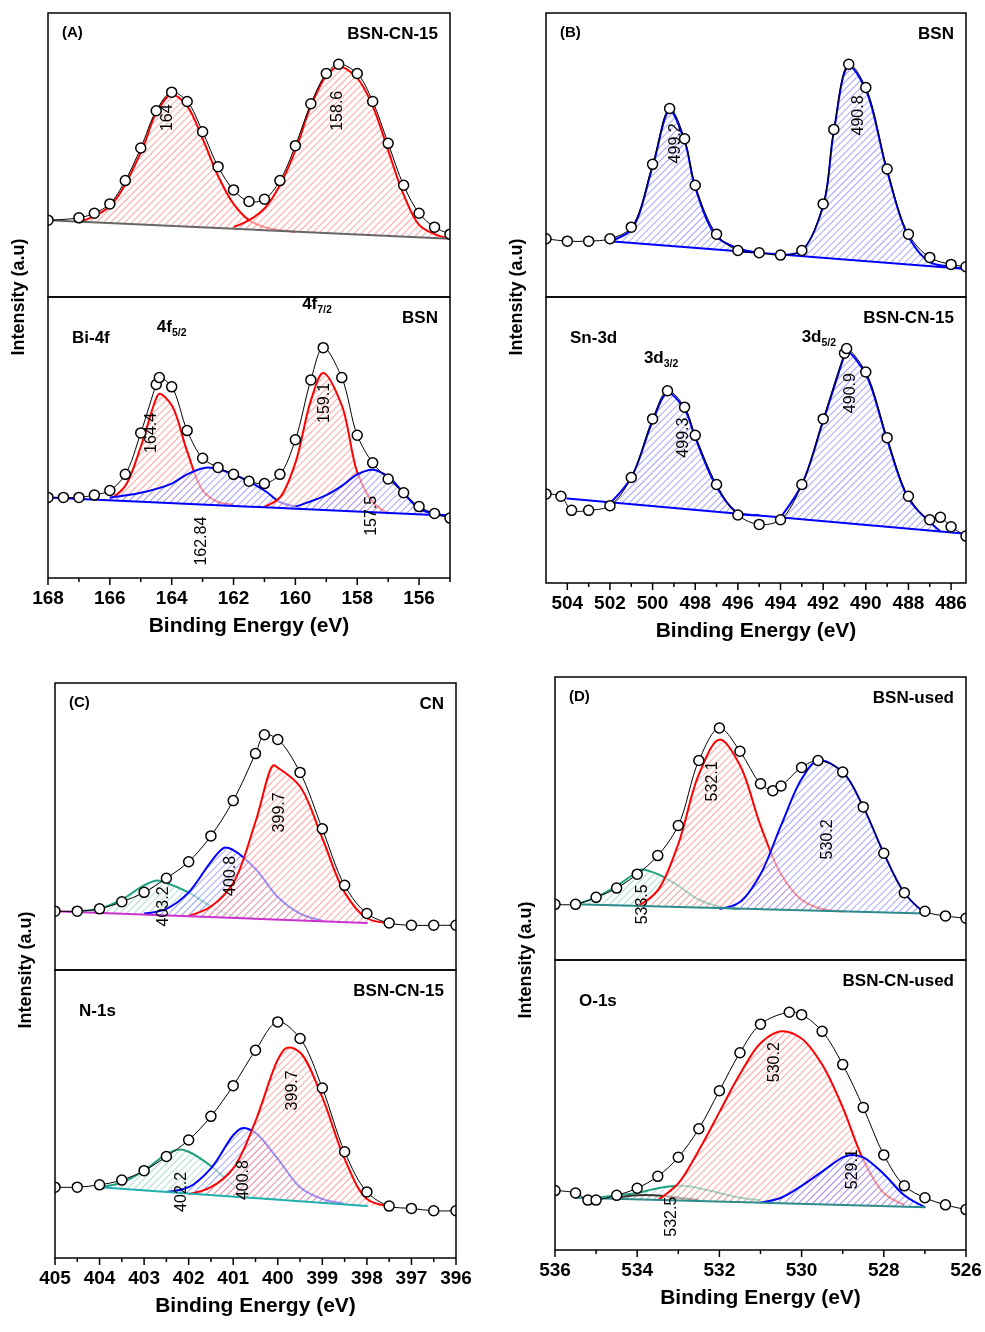 The height and width of the screenshot is (1332, 985). I want to click on annotation: 164, so click(166, 118).